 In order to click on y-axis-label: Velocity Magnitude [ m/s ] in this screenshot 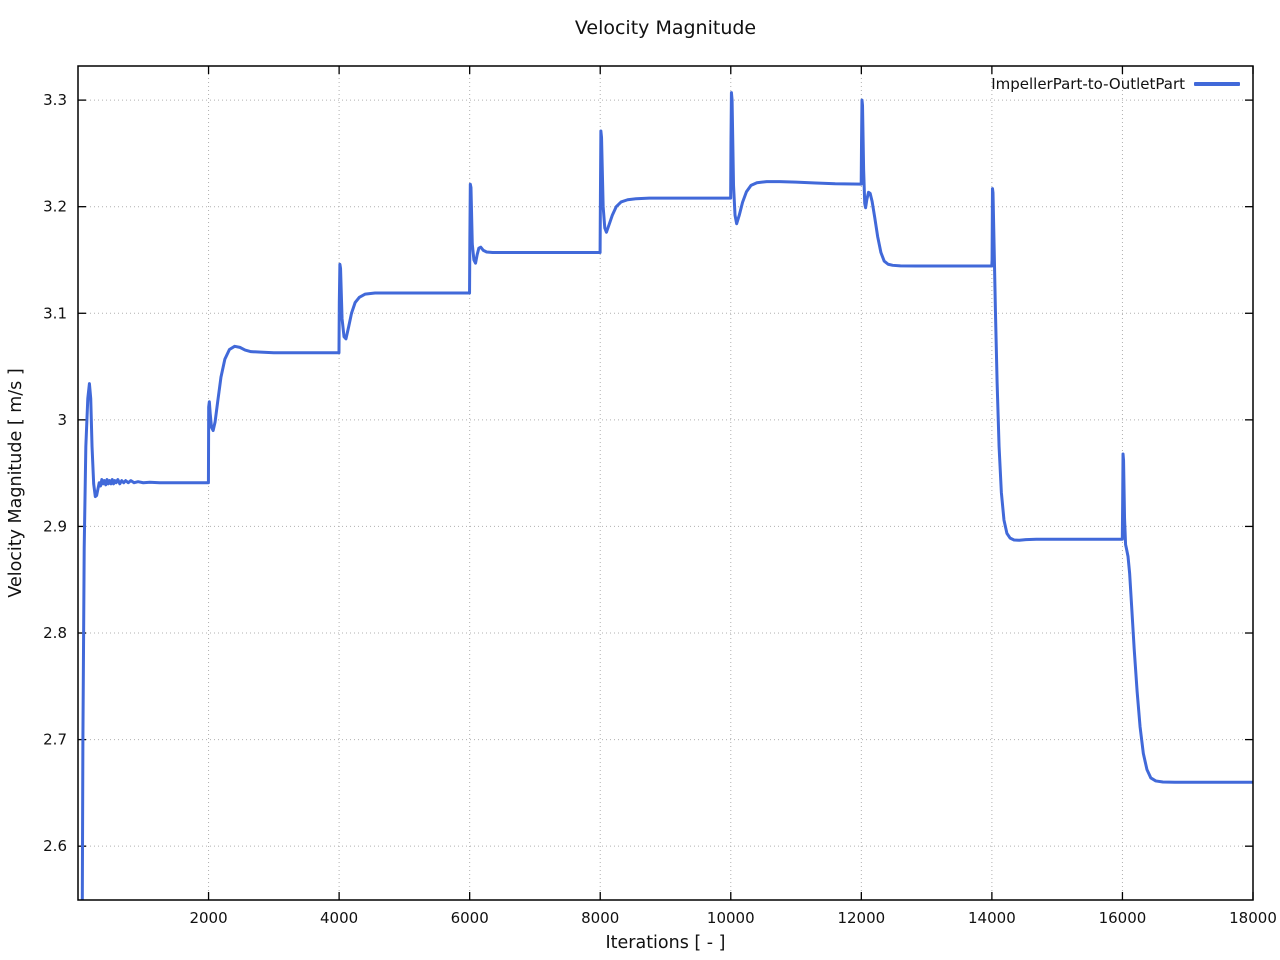, I will do `click(16, 483)`.